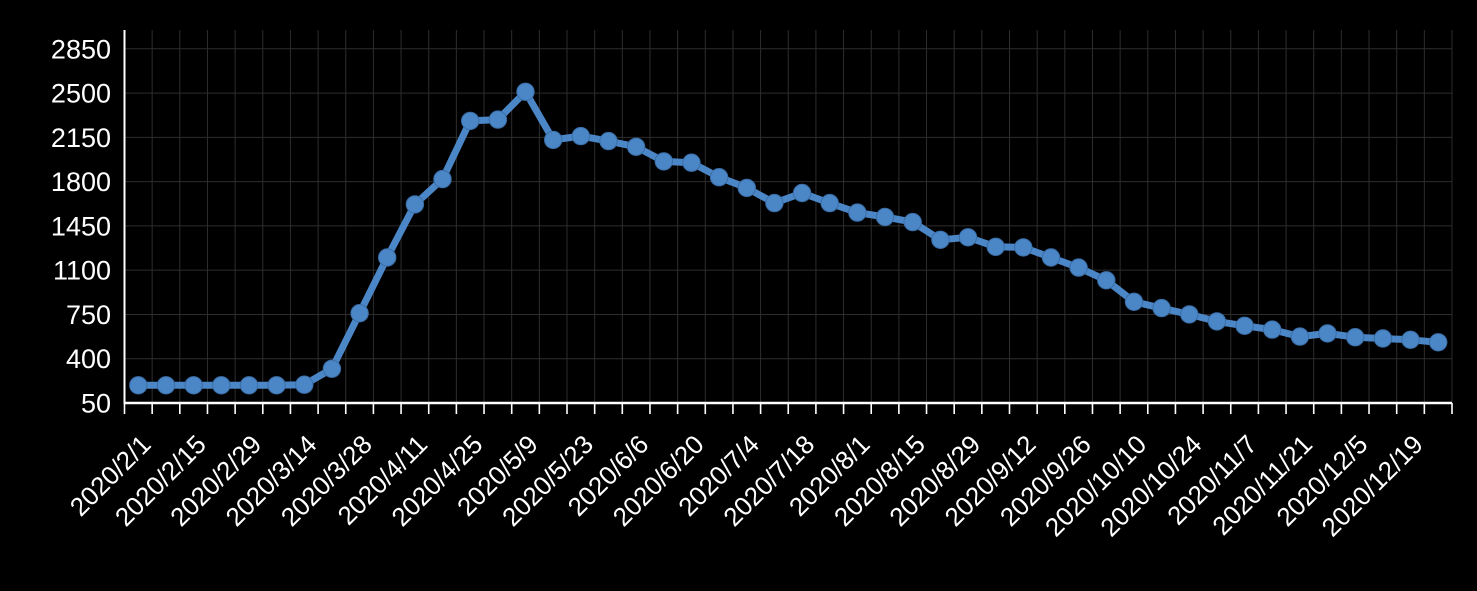 The width and height of the screenshot is (1477, 591). What do you see at coordinates (81, 94) in the screenshot?
I see `y-axis-label: 2500` at bounding box center [81, 94].